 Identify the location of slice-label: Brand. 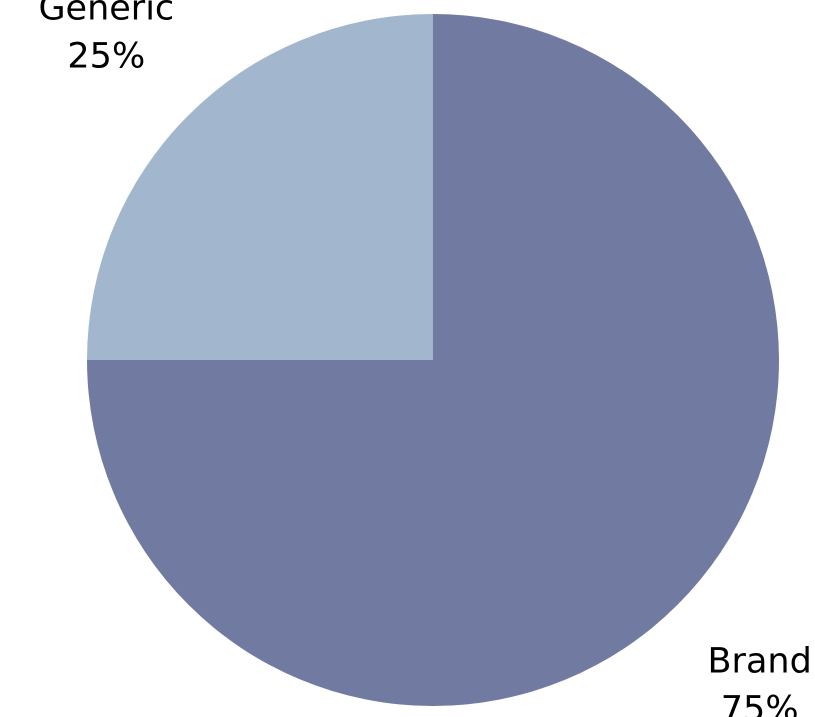
(760, 662).